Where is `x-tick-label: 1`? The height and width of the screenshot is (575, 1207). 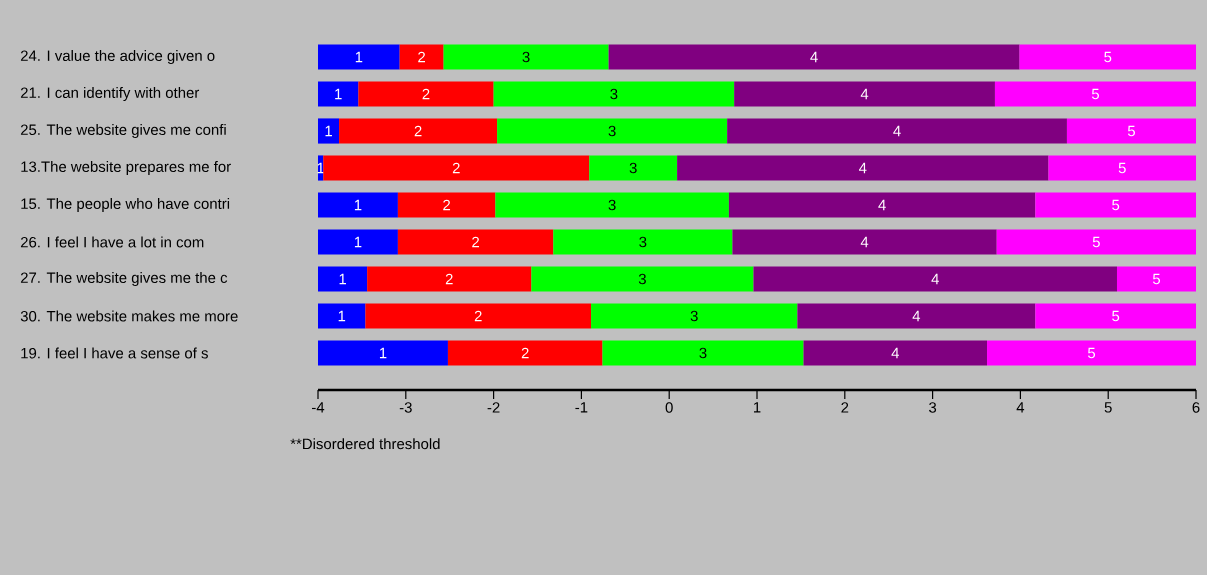 x-tick-label: 1 is located at coordinates (757, 407).